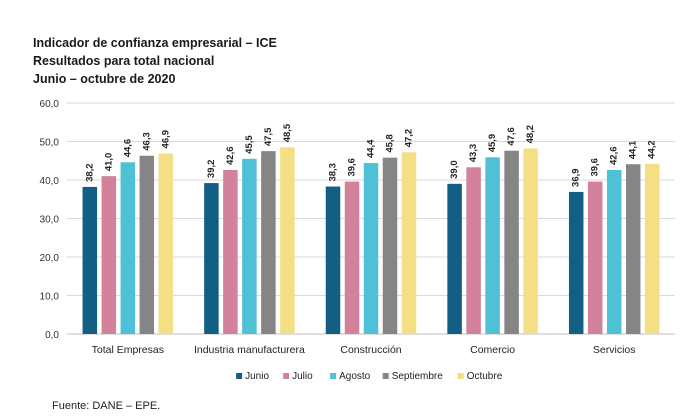  Describe the element at coordinates (239, 376) in the screenshot. I see `legend-swatch-junio` at that location.